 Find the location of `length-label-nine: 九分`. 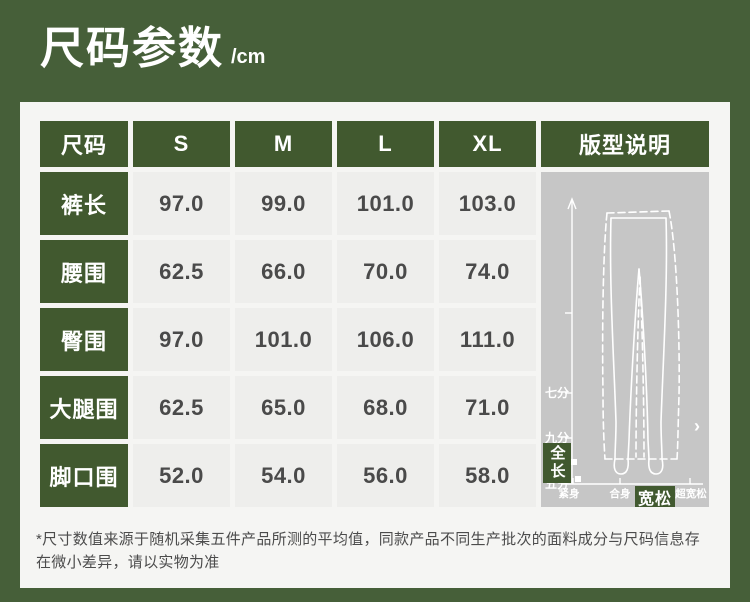

length-label-nine: 九分 is located at coordinates (557, 438).